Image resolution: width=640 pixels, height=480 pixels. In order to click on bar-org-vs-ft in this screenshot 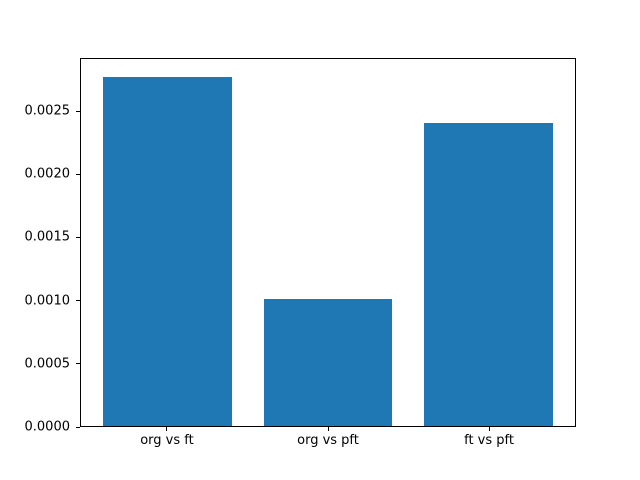, I will do `click(167, 251)`.